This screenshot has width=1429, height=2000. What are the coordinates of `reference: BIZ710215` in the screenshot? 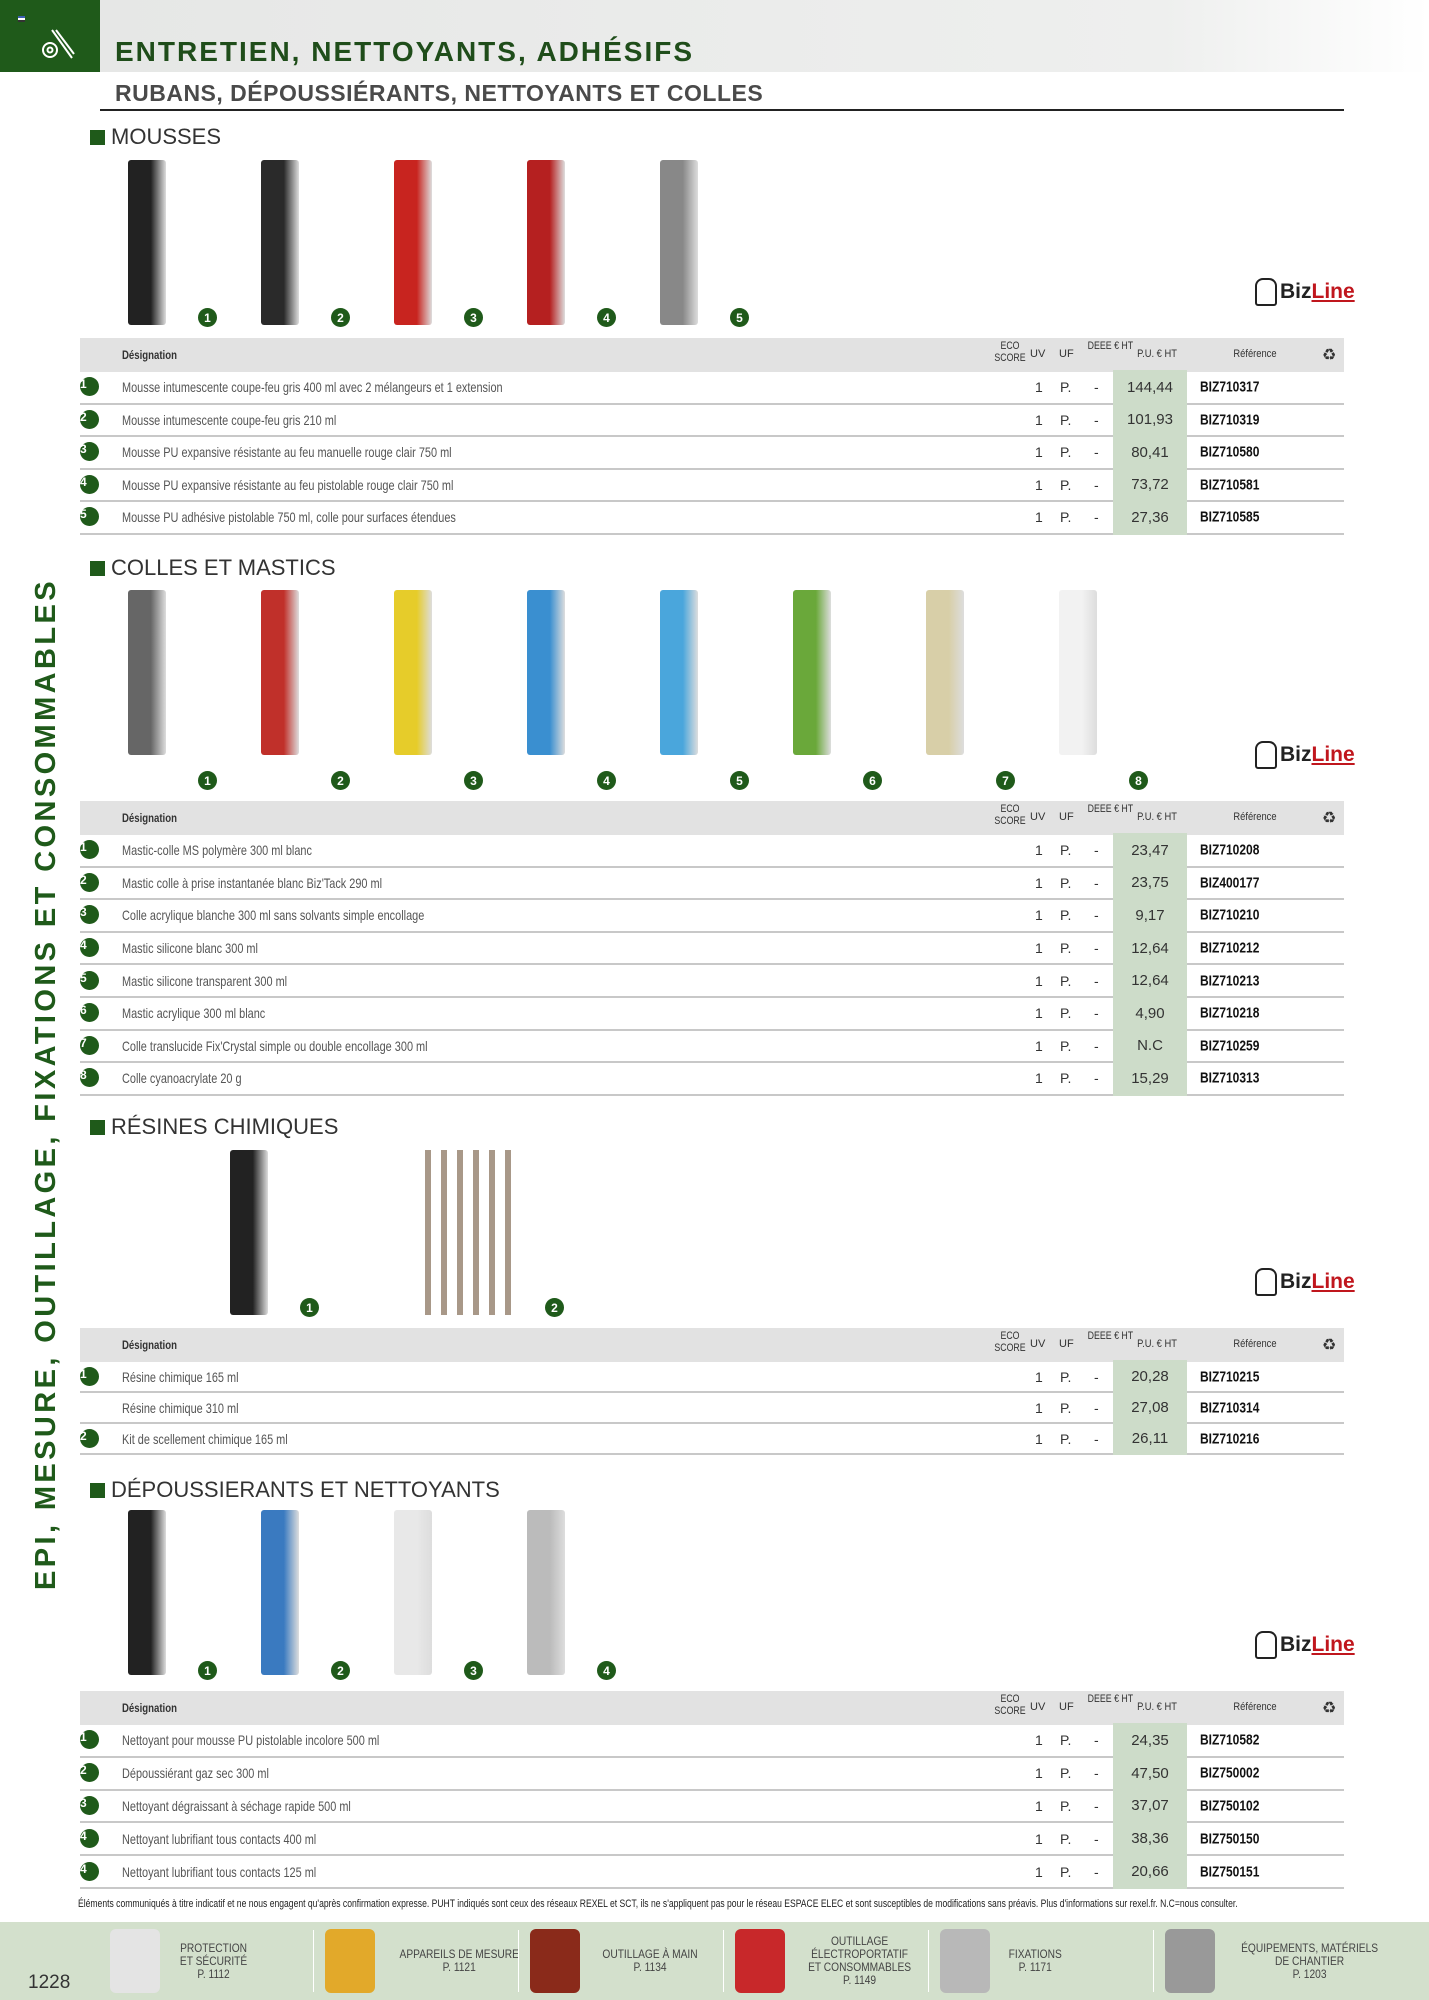 It's located at (1230, 1376).